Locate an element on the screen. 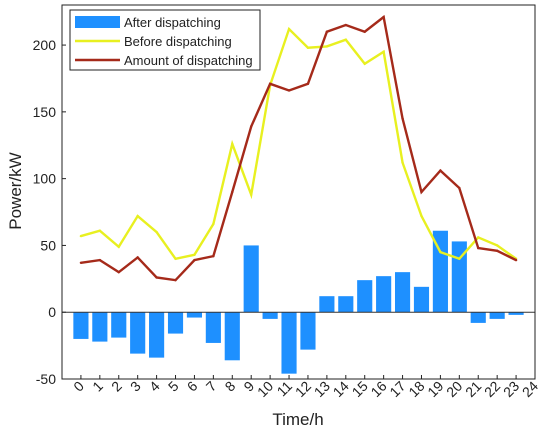  y-axis-title: Power/kW is located at coordinates (15, 190).